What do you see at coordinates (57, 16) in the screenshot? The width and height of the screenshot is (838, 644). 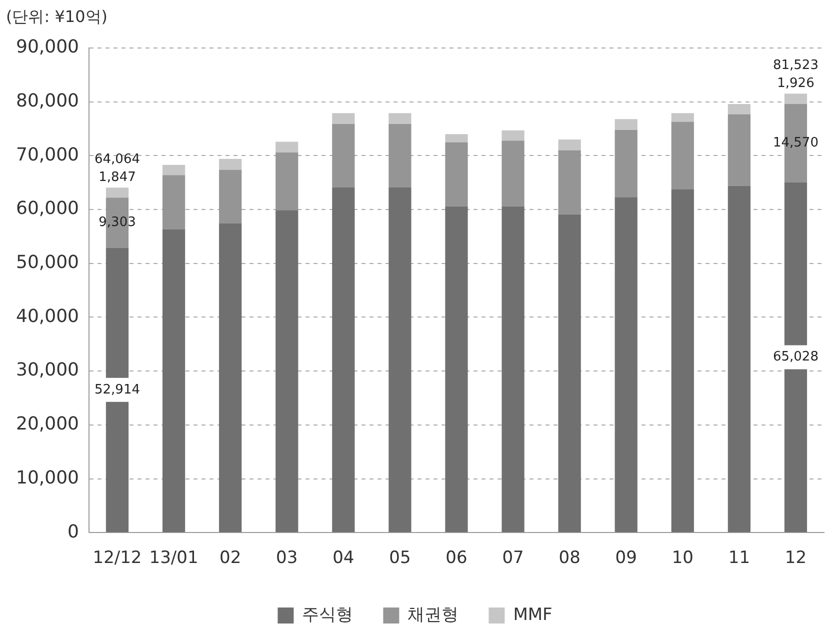 I see `y-axis-title: (단위: ¥10억)` at bounding box center [57, 16].